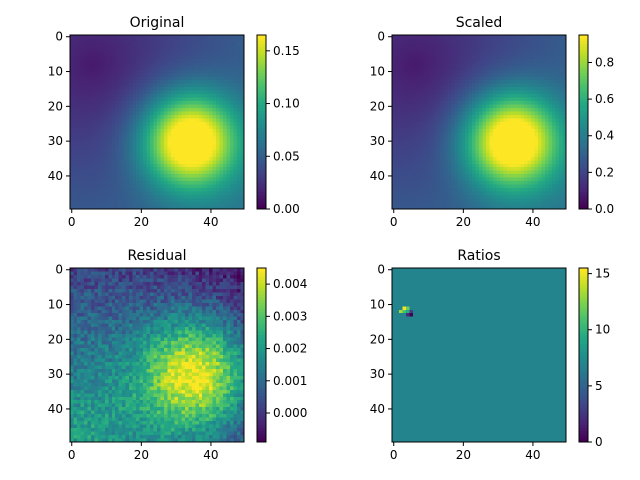 The image size is (640, 480). Describe the element at coordinates (210, 222) in the screenshot. I see `x-tick-label: 40` at that location.